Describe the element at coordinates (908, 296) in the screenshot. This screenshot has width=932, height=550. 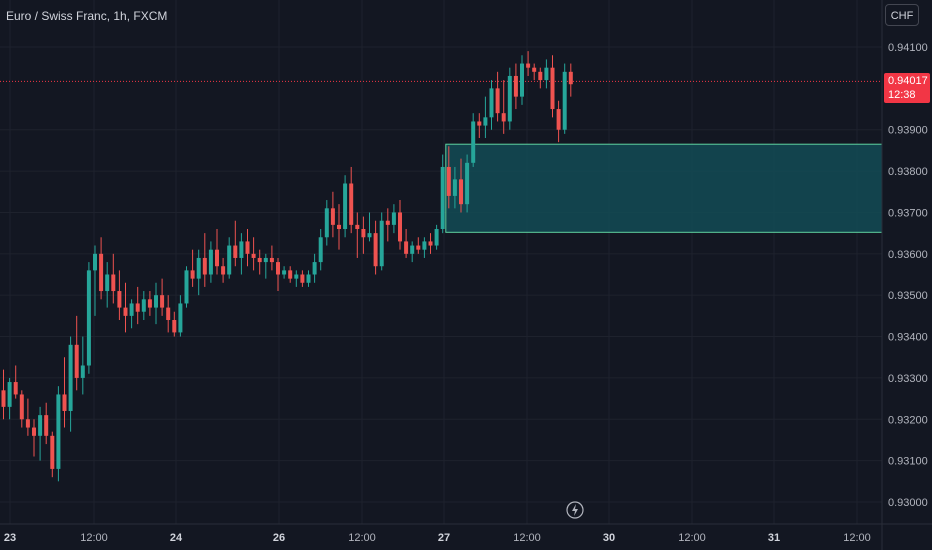
I see `y-tick-label: 0.93500` at that location.